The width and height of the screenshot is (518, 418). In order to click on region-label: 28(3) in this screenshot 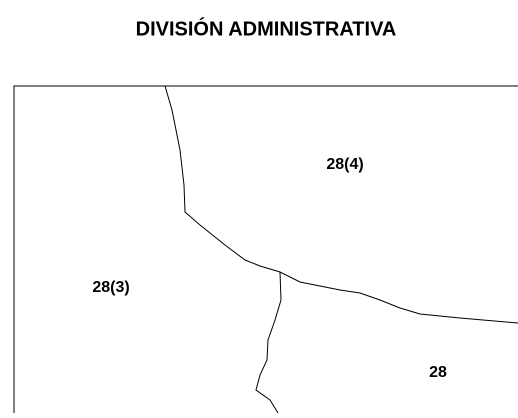, I will do `click(110, 287)`.